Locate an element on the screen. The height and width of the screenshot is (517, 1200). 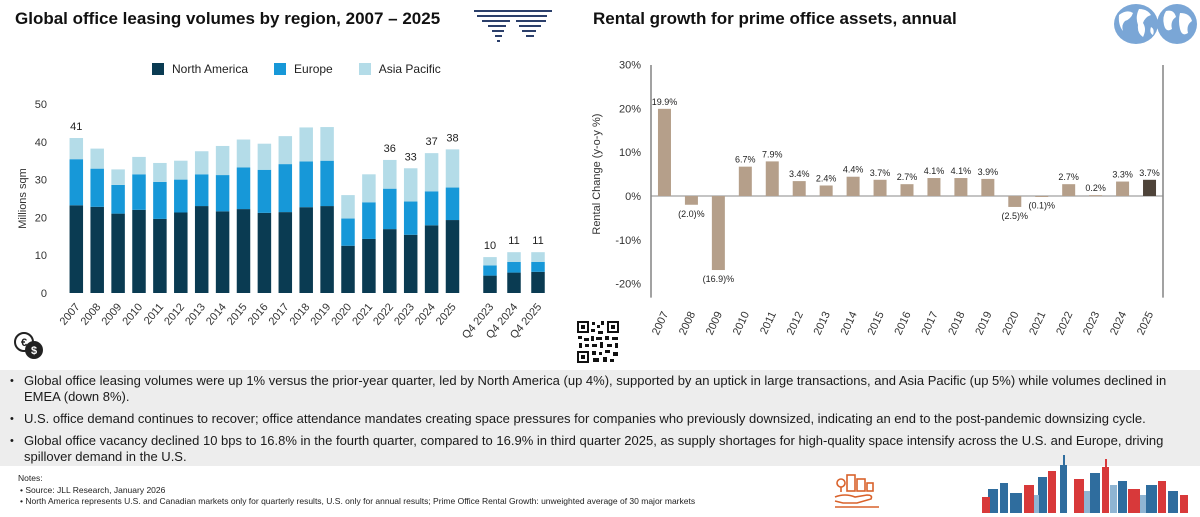
x-tick-label: 2020 is located at coordinates (1010, 323).